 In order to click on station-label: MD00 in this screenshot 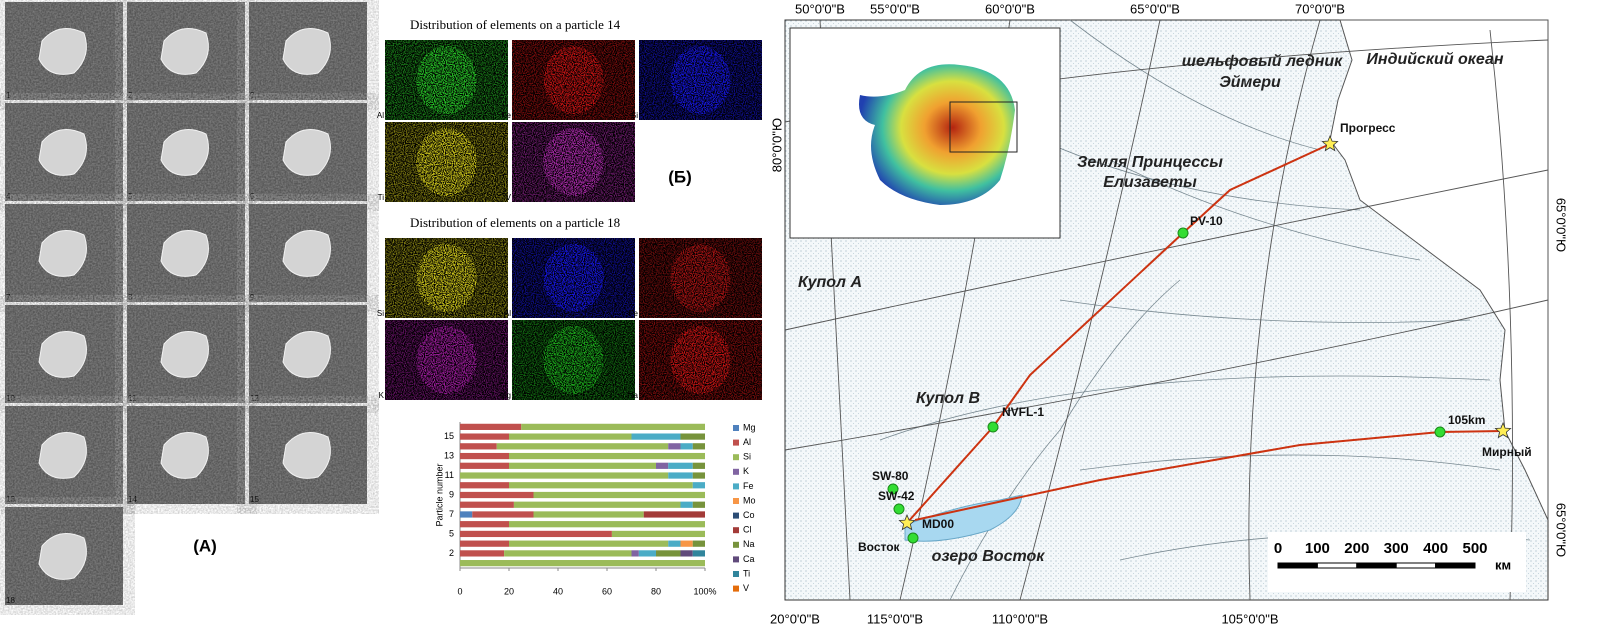, I will do `click(938, 524)`.